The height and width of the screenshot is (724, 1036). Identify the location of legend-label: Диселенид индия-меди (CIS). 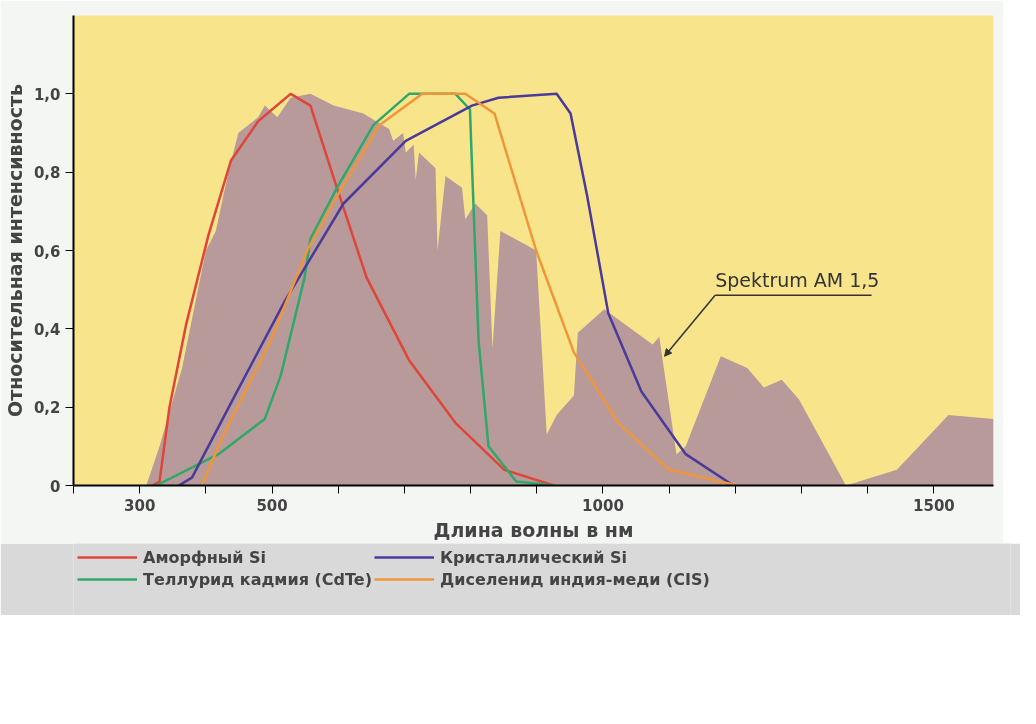
(574, 579).